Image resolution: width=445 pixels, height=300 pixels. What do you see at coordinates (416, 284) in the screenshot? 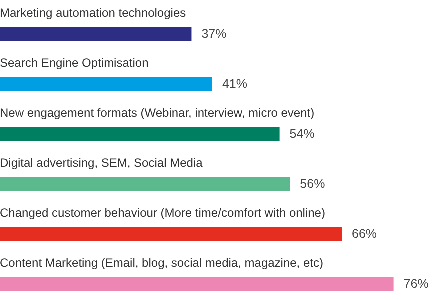
I see `data-label: 76%` at bounding box center [416, 284].